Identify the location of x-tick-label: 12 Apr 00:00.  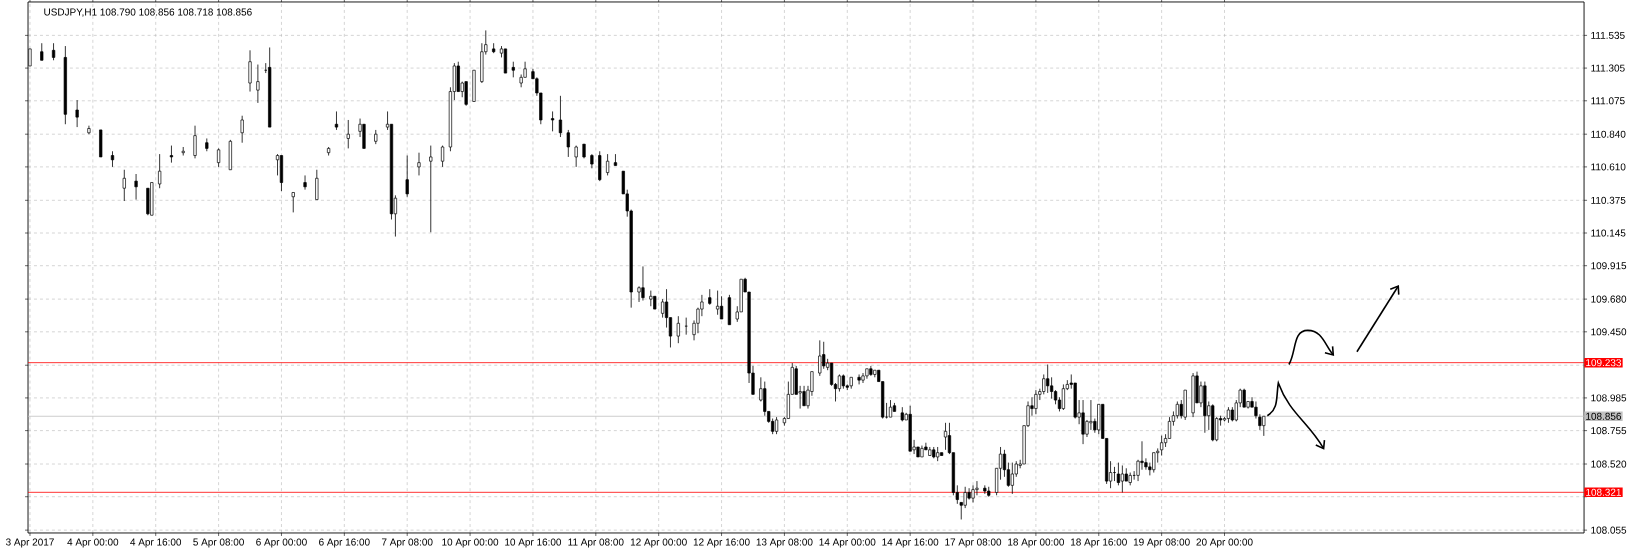
(658, 543).